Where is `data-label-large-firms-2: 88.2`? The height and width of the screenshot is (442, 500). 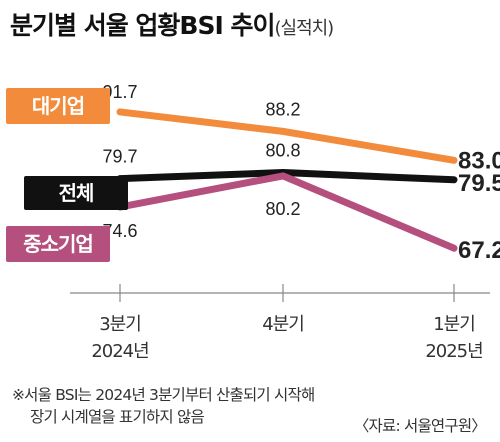 data-label-large-firms-2: 88.2 is located at coordinates (282, 109).